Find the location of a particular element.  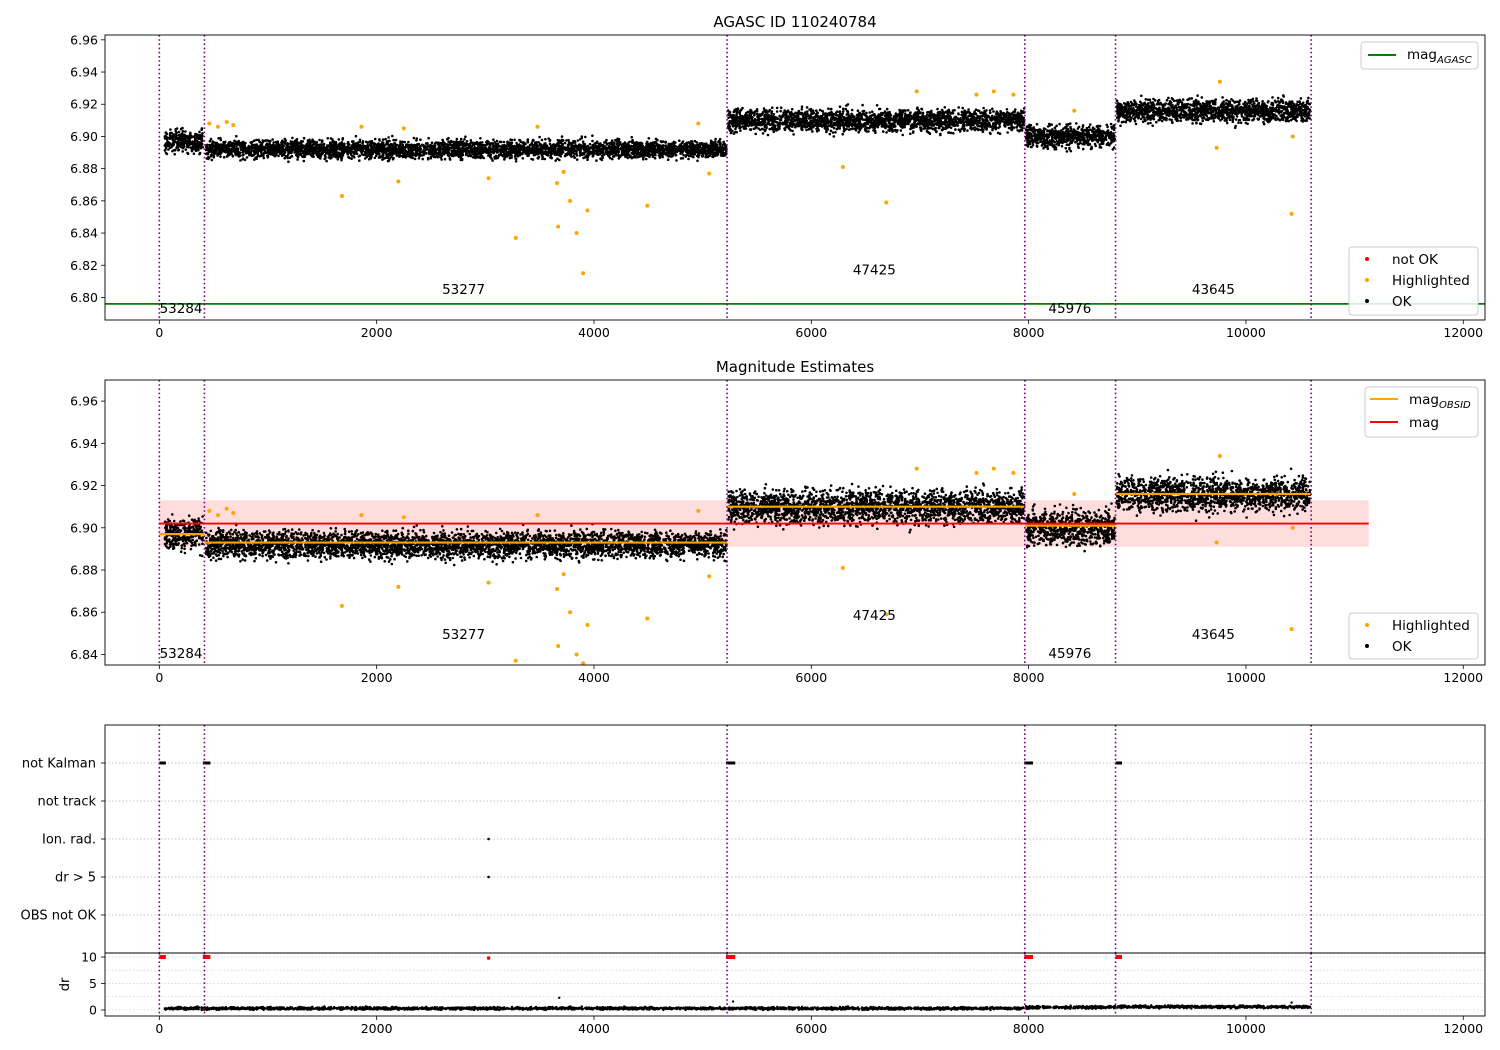

dr-tick-label: 5 is located at coordinates (93, 983).